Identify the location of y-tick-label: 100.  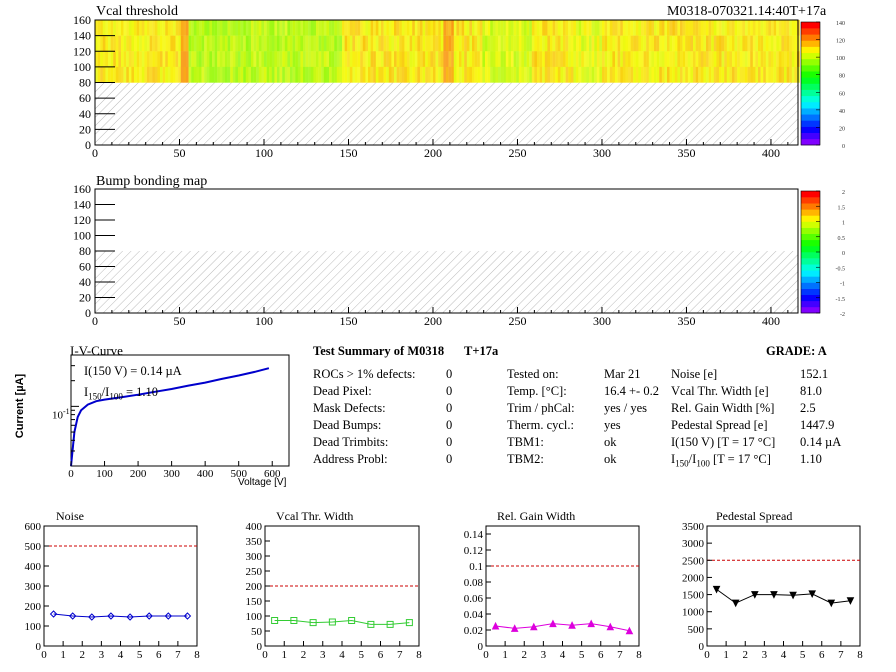
(82, 236).